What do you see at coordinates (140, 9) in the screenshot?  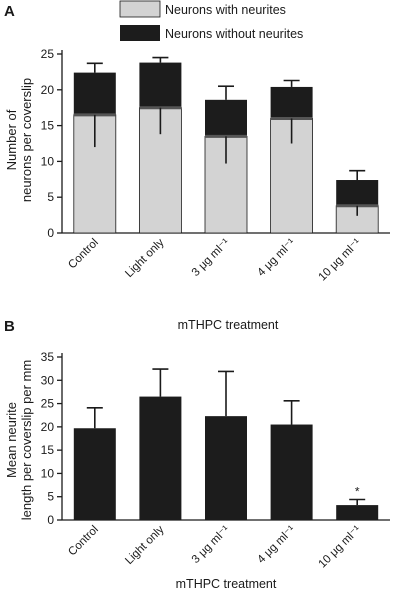 I see `legend-swatch-with-neurites` at bounding box center [140, 9].